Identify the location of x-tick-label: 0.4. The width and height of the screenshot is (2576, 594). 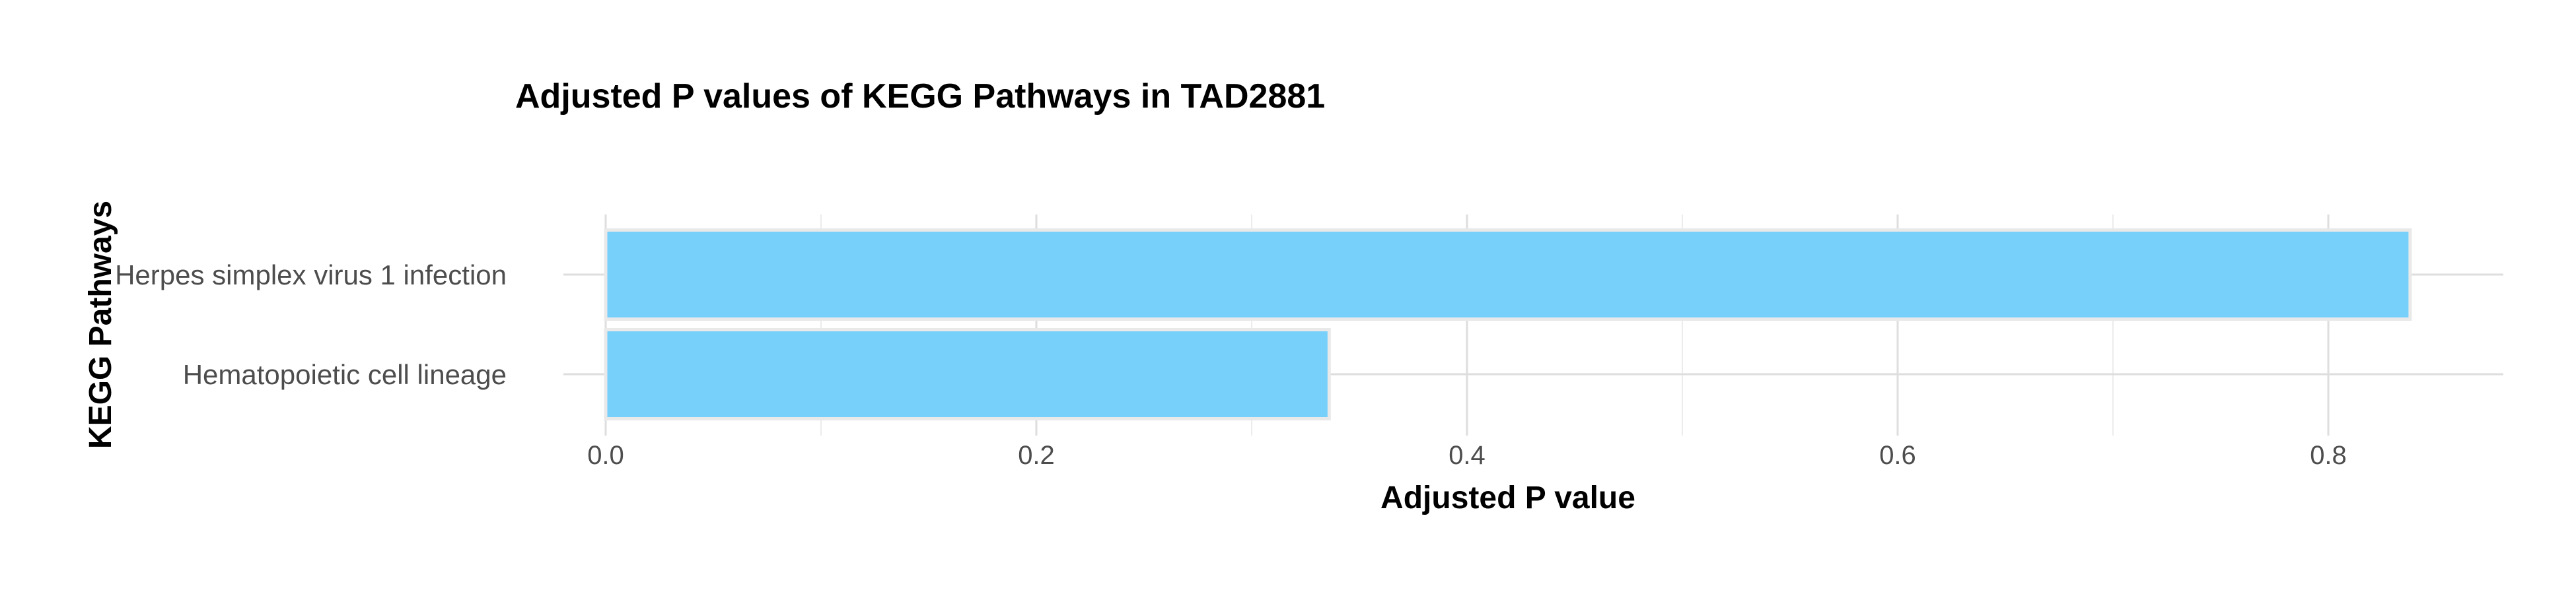
(1467, 455).